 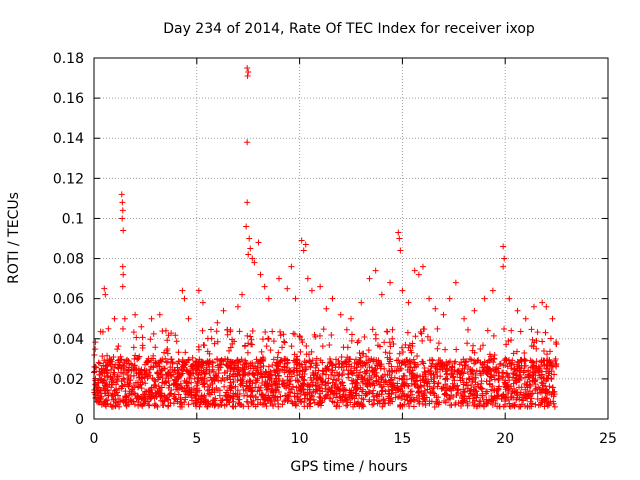 I want to click on y-tick-label: 0.02, so click(x=68, y=380).